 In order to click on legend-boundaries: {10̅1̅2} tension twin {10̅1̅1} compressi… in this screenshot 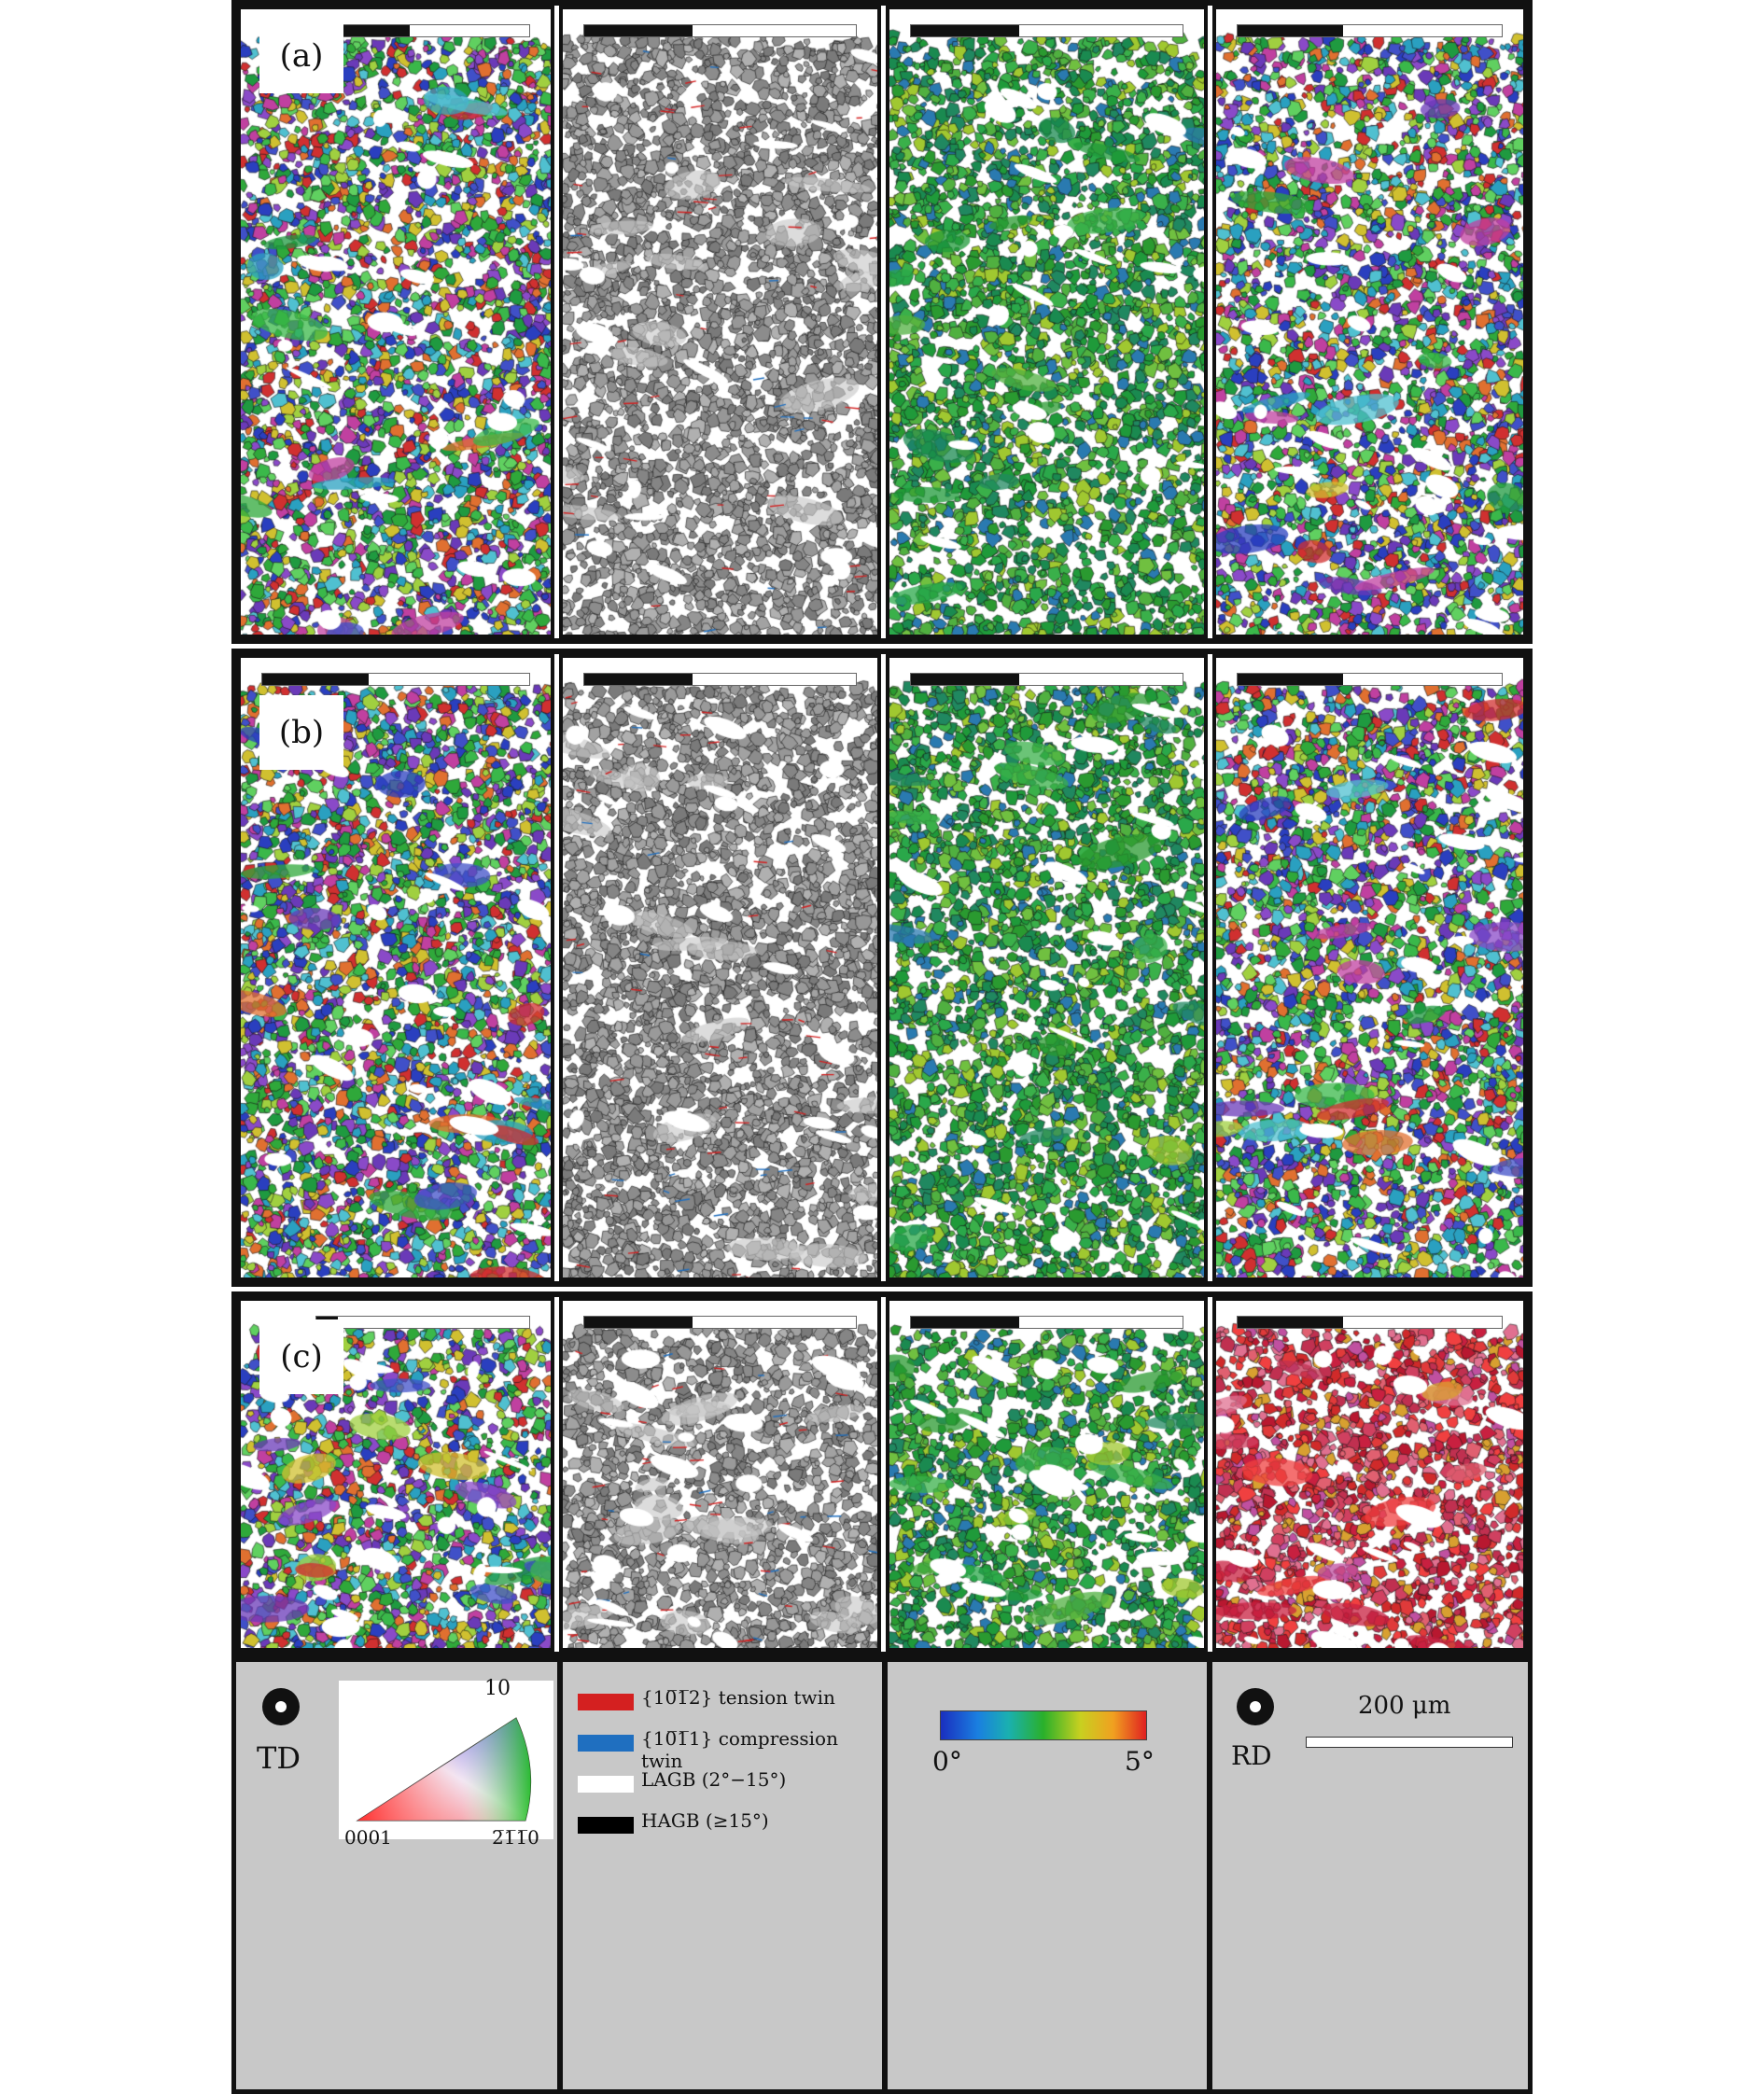, I will do `click(722, 1875)`.